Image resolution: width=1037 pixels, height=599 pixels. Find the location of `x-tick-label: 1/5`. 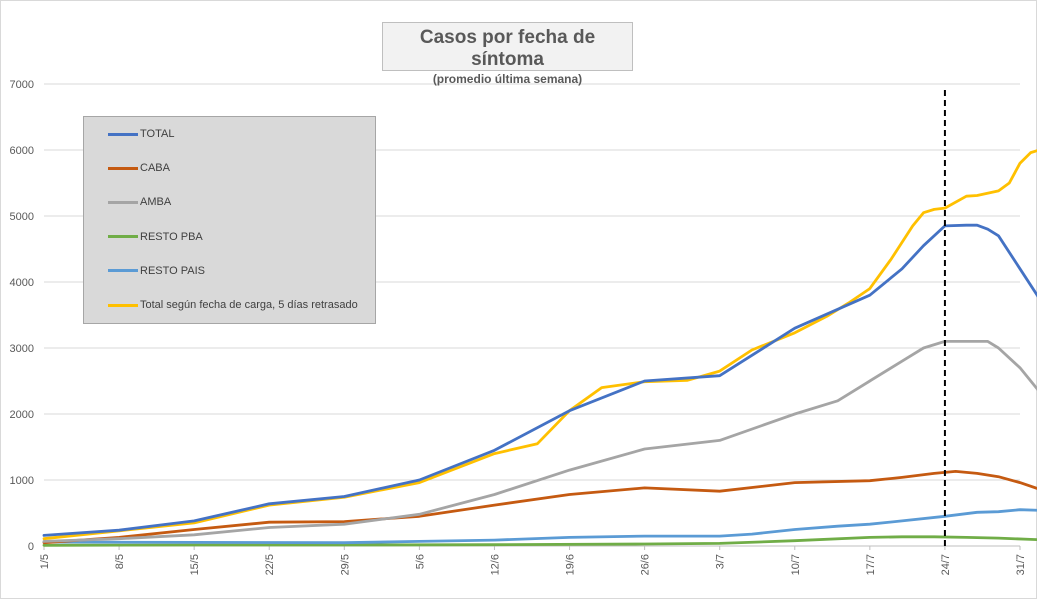

x-tick-label: 1/5 is located at coordinates (45, 561).